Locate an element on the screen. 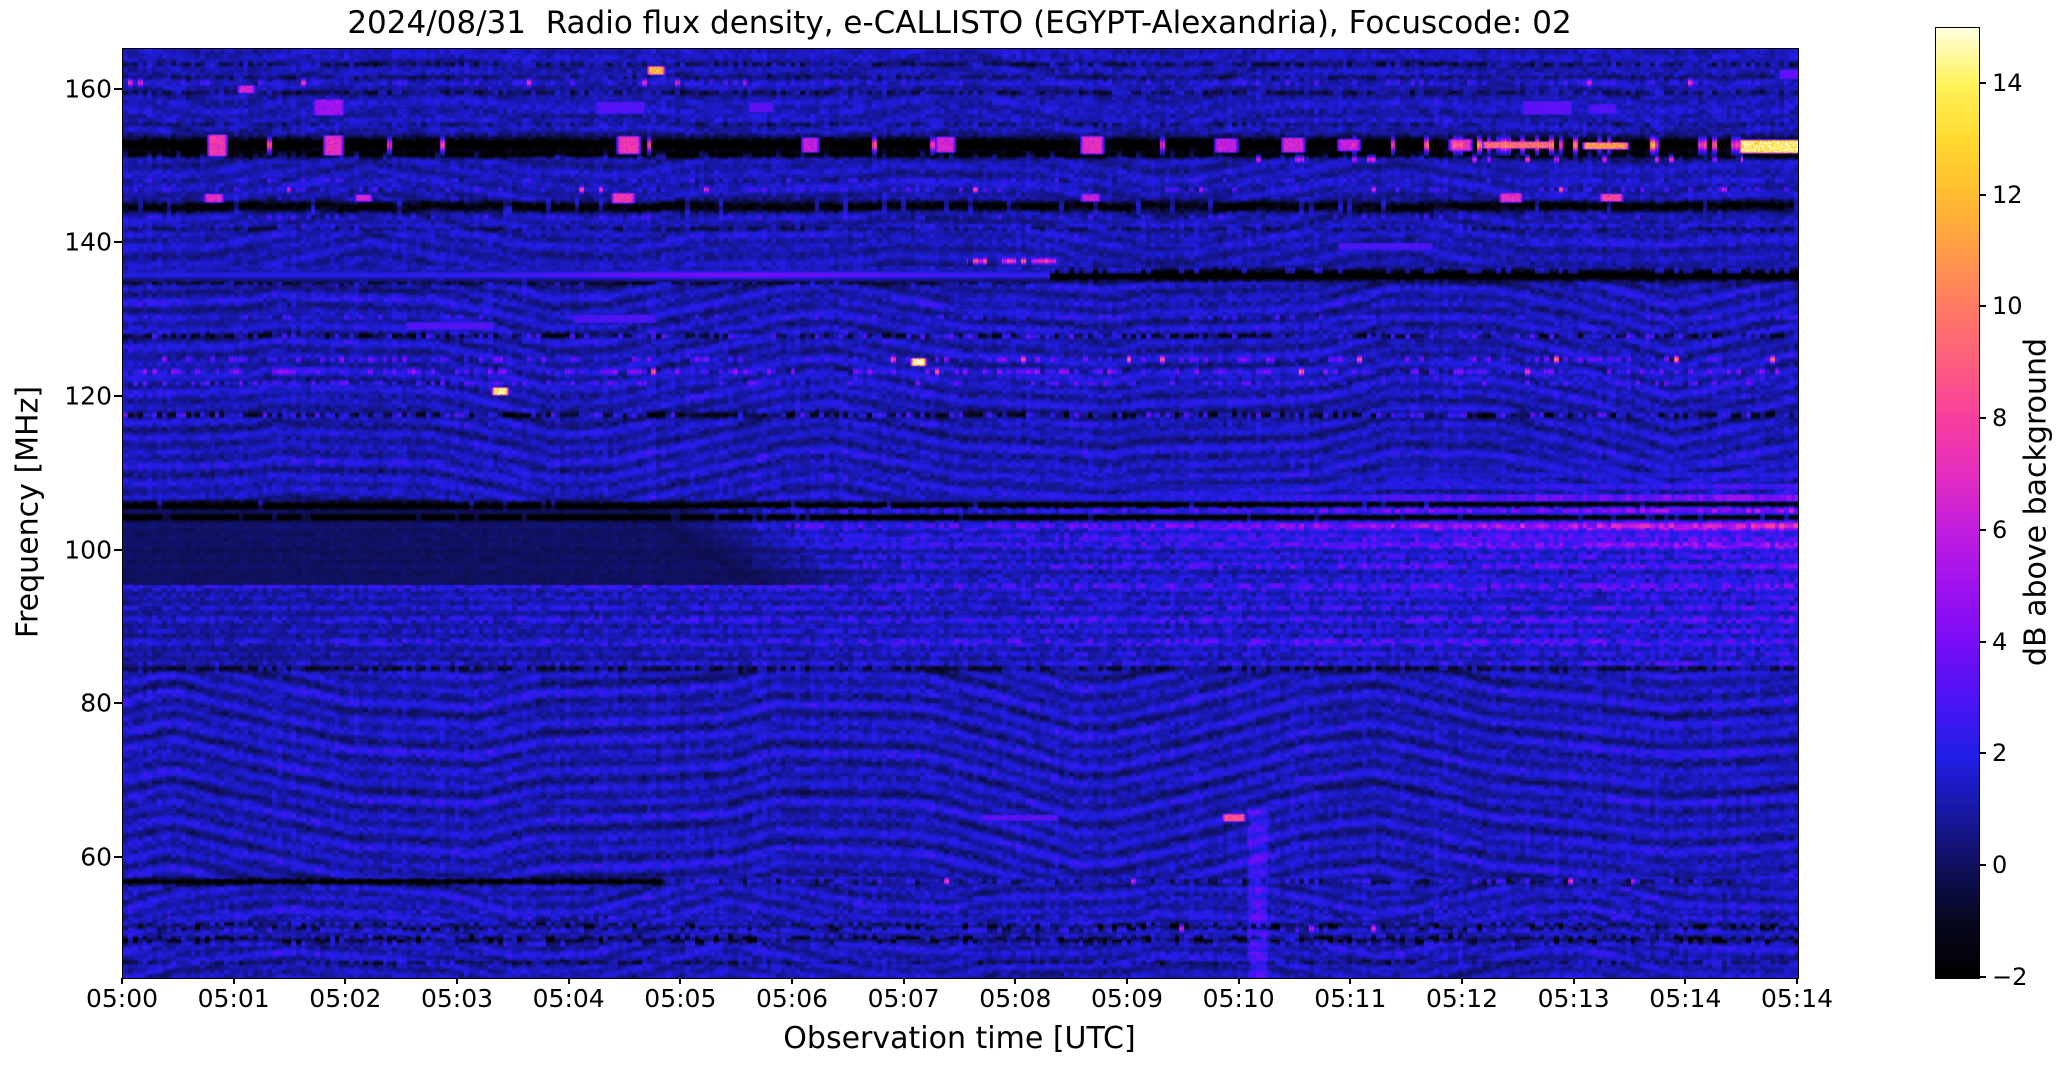 The image size is (2066, 1067). colorbar-tick-label: −2 is located at coordinates (2010, 977).